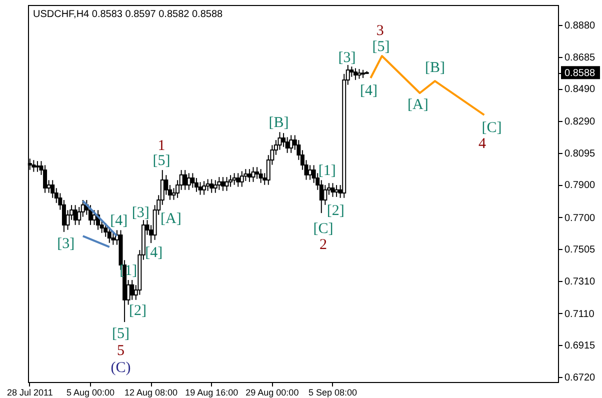  What do you see at coordinates (29, 393) in the screenshot?
I see `x-tick-label: 28 Jul 2011` at bounding box center [29, 393].